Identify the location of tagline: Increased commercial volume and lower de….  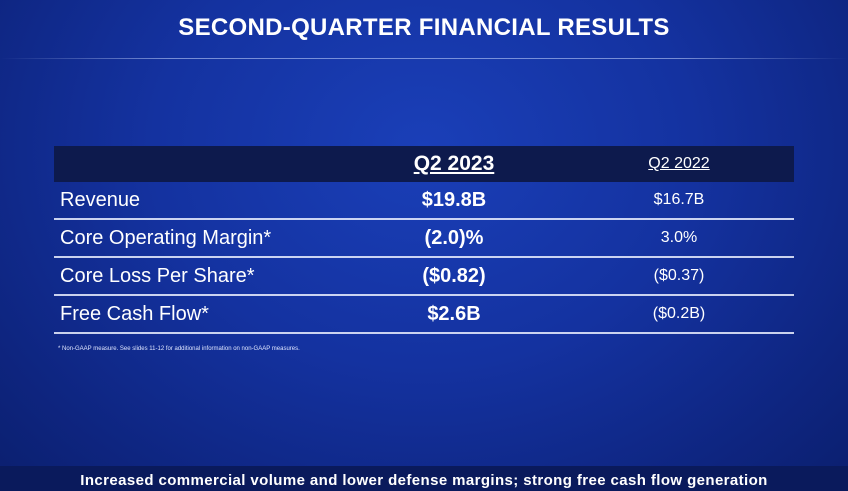
(424, 480).